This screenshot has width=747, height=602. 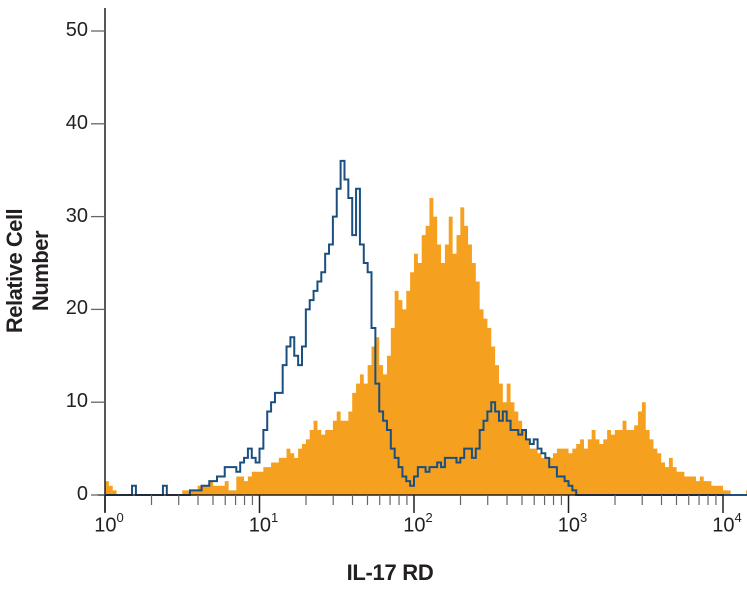 What do you see at coordinates (275, 517) in the screenshot?
I see `x-tick-exponent: 1` at bounding box center [275, 517].